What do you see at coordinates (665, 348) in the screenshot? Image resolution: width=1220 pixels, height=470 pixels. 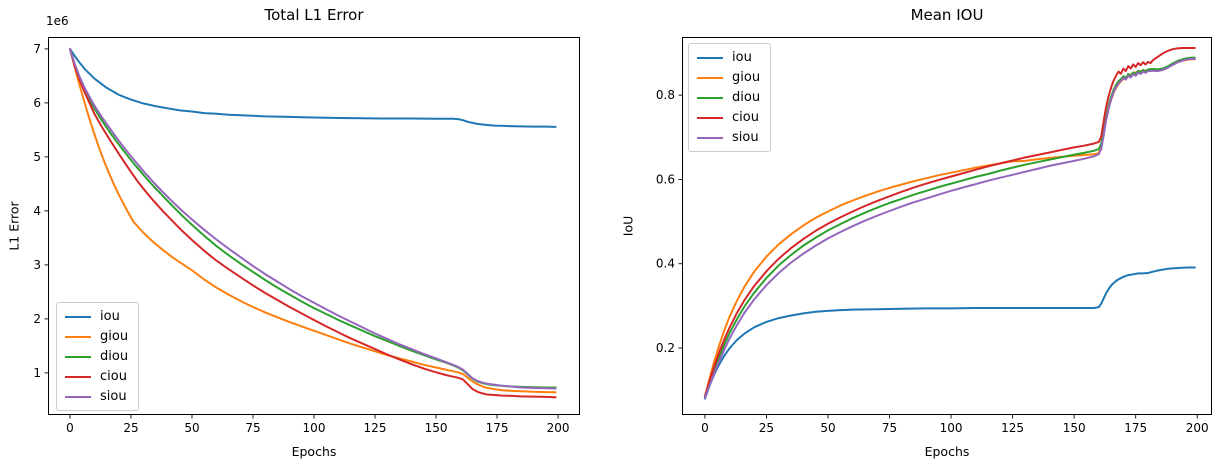 I see `y-tick-label: 0.2` at bounding box center [665, 348].